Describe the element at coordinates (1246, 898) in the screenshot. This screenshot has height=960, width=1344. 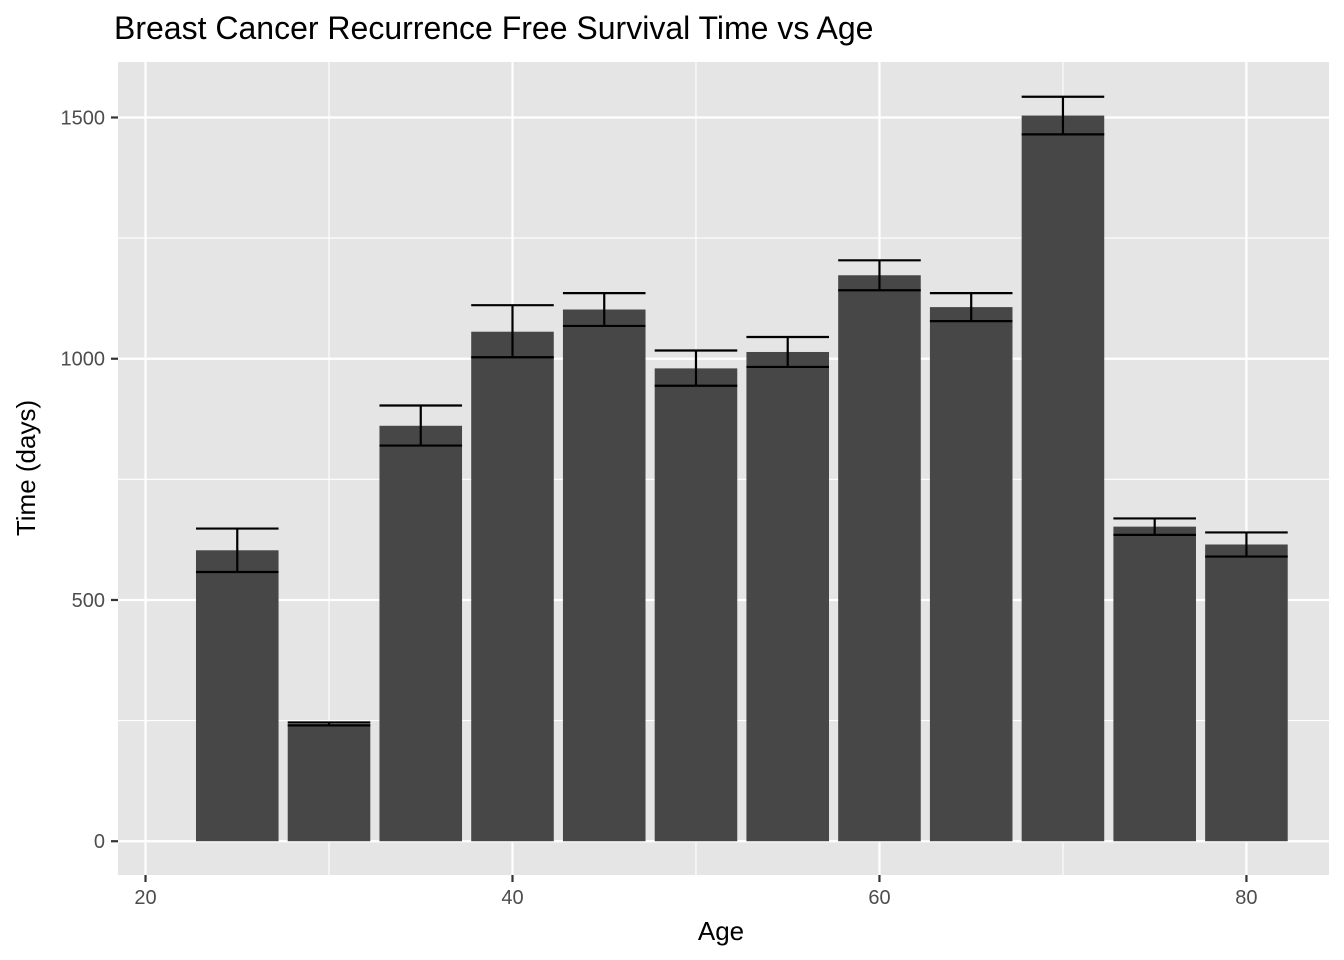
I see `x-tick-label: 80` at that location.